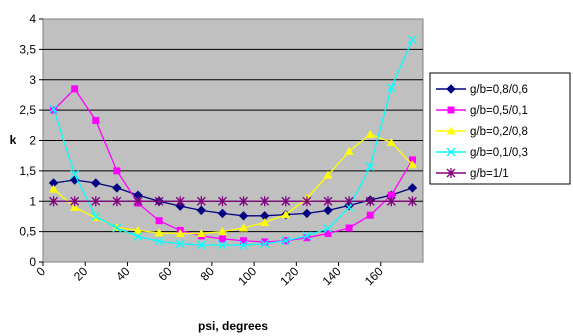 The height and width of the screenshot is (336, 573). I want to click on y-axis-tick-labels: 0 0,5 1 1,5 2 2,5 3 3,5 4, so click(31, 140).